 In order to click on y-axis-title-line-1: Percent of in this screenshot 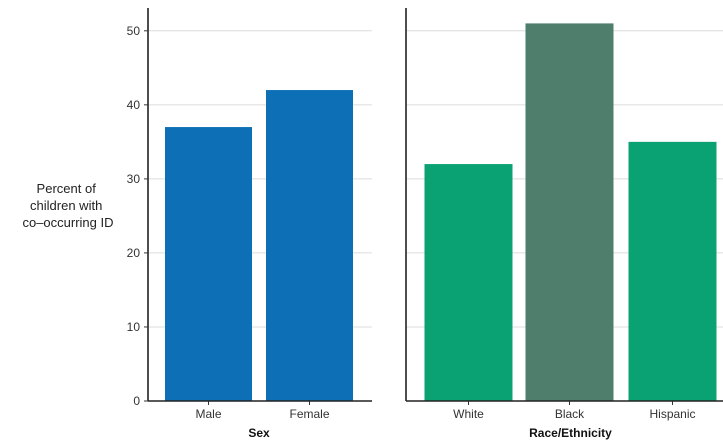, I will do `click(67, 188)`.